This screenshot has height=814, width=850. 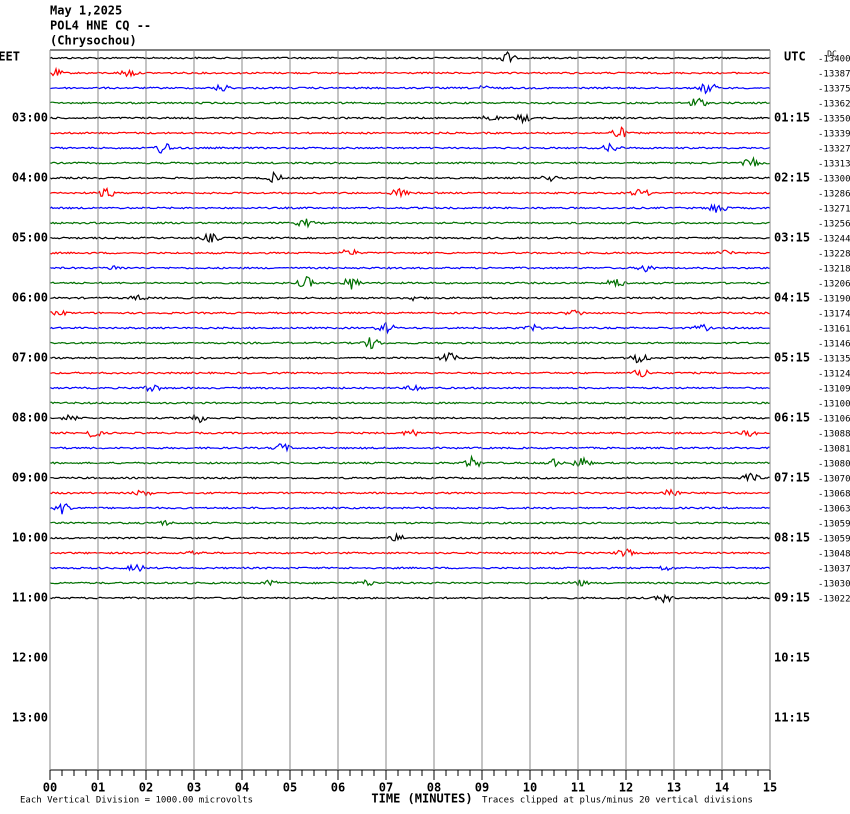 I want to click on dc-offset: -13300, so click(x=834, y=180).